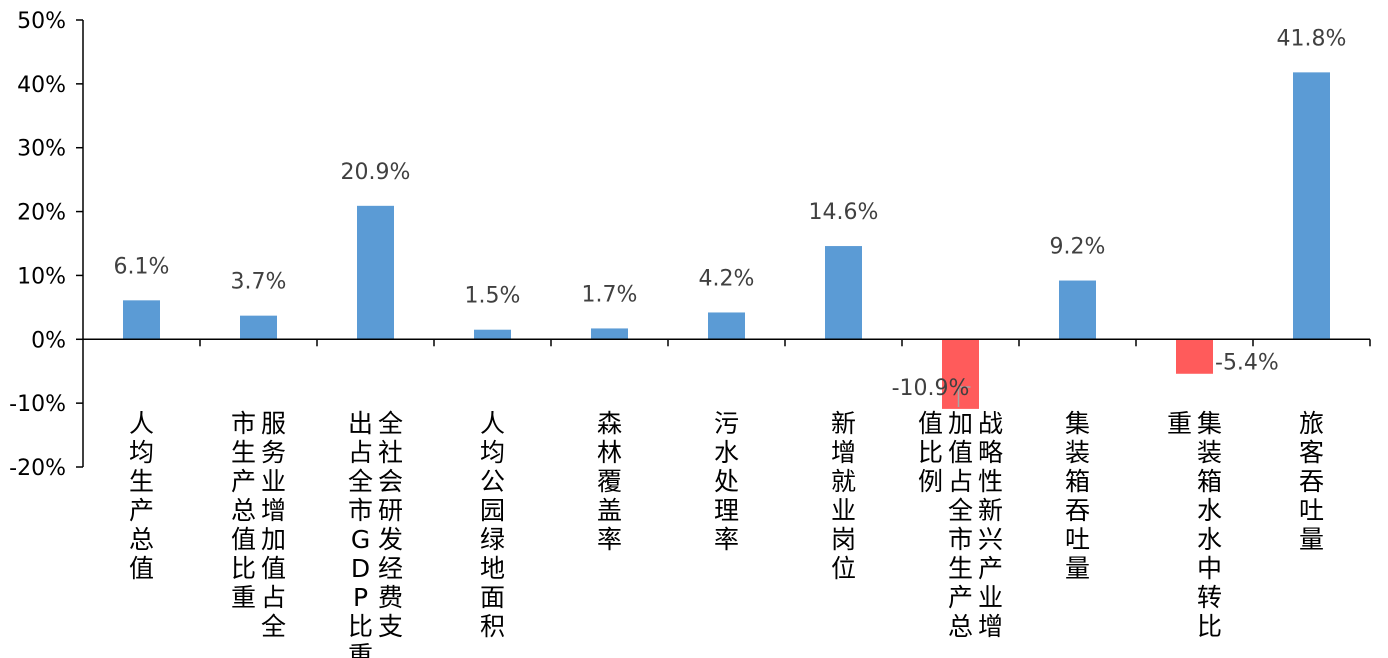 The height and width of the screenshot is (658, 1388). What do you see at coordinates (960, 525) in the screenshot?
I see `category-label-line: 加值占全市生产总` at bounding box center [960, 525].